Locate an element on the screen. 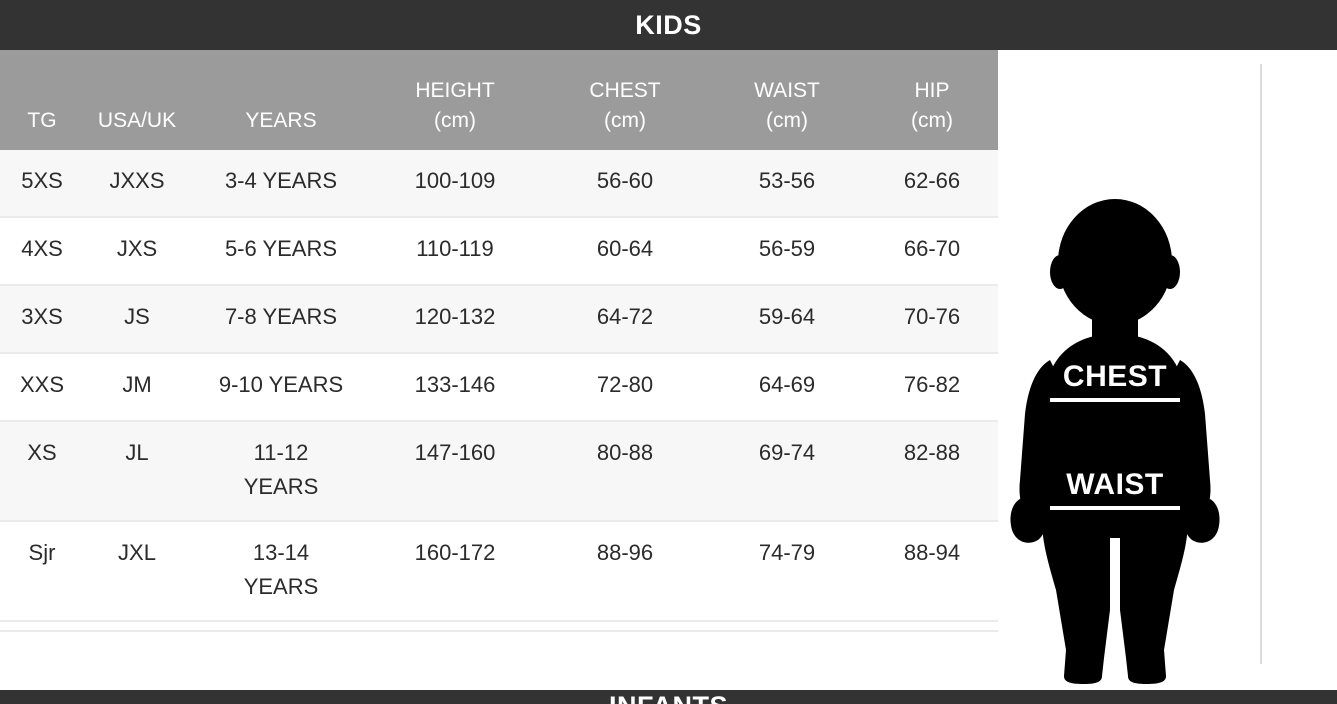 This screenshot has width=1337, height=704. kids-title-bar: KIDS is located at coordinates (668, 25).